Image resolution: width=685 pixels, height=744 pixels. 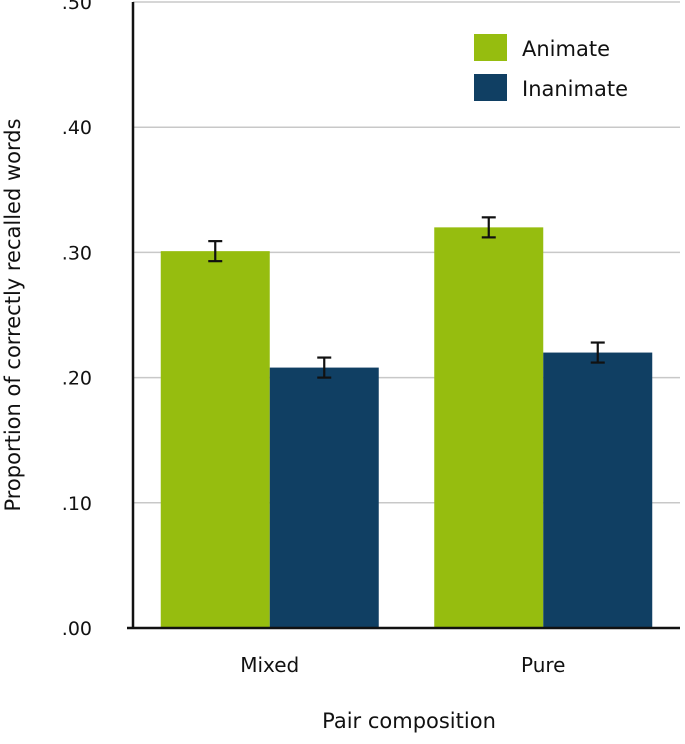 What do you see at coordinates (409, 721) in the screenshot?
I see `x-axis-title: Pair composition` at bounding box center [409, 721].